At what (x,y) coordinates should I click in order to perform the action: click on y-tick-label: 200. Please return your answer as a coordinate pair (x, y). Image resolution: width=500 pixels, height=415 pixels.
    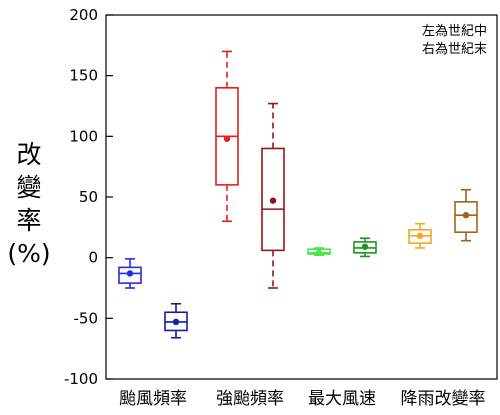
    Looking at the image, I should click on (83, 15).